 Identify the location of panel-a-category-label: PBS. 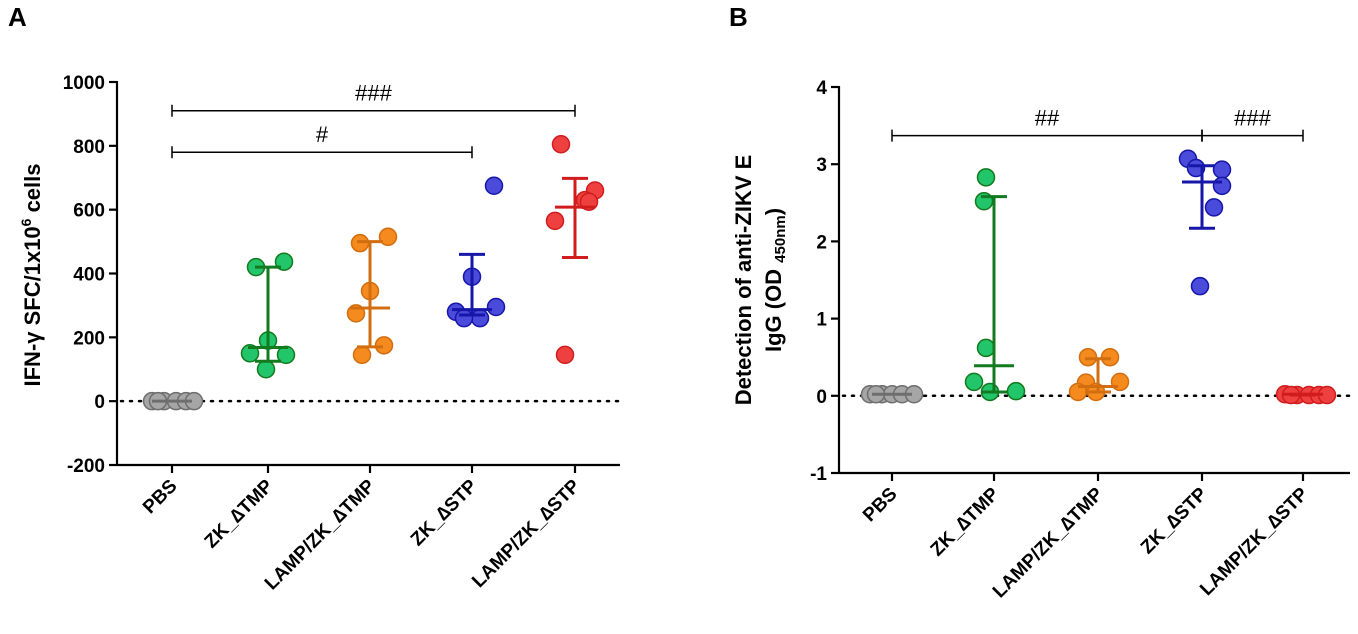
(160, 497).